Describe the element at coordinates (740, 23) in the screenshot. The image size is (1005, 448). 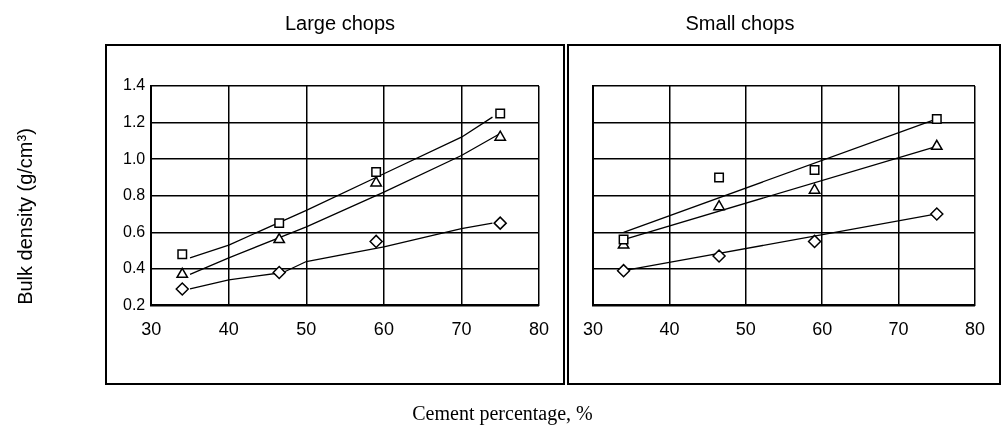
I see `chart-title: Small chops` at that location.